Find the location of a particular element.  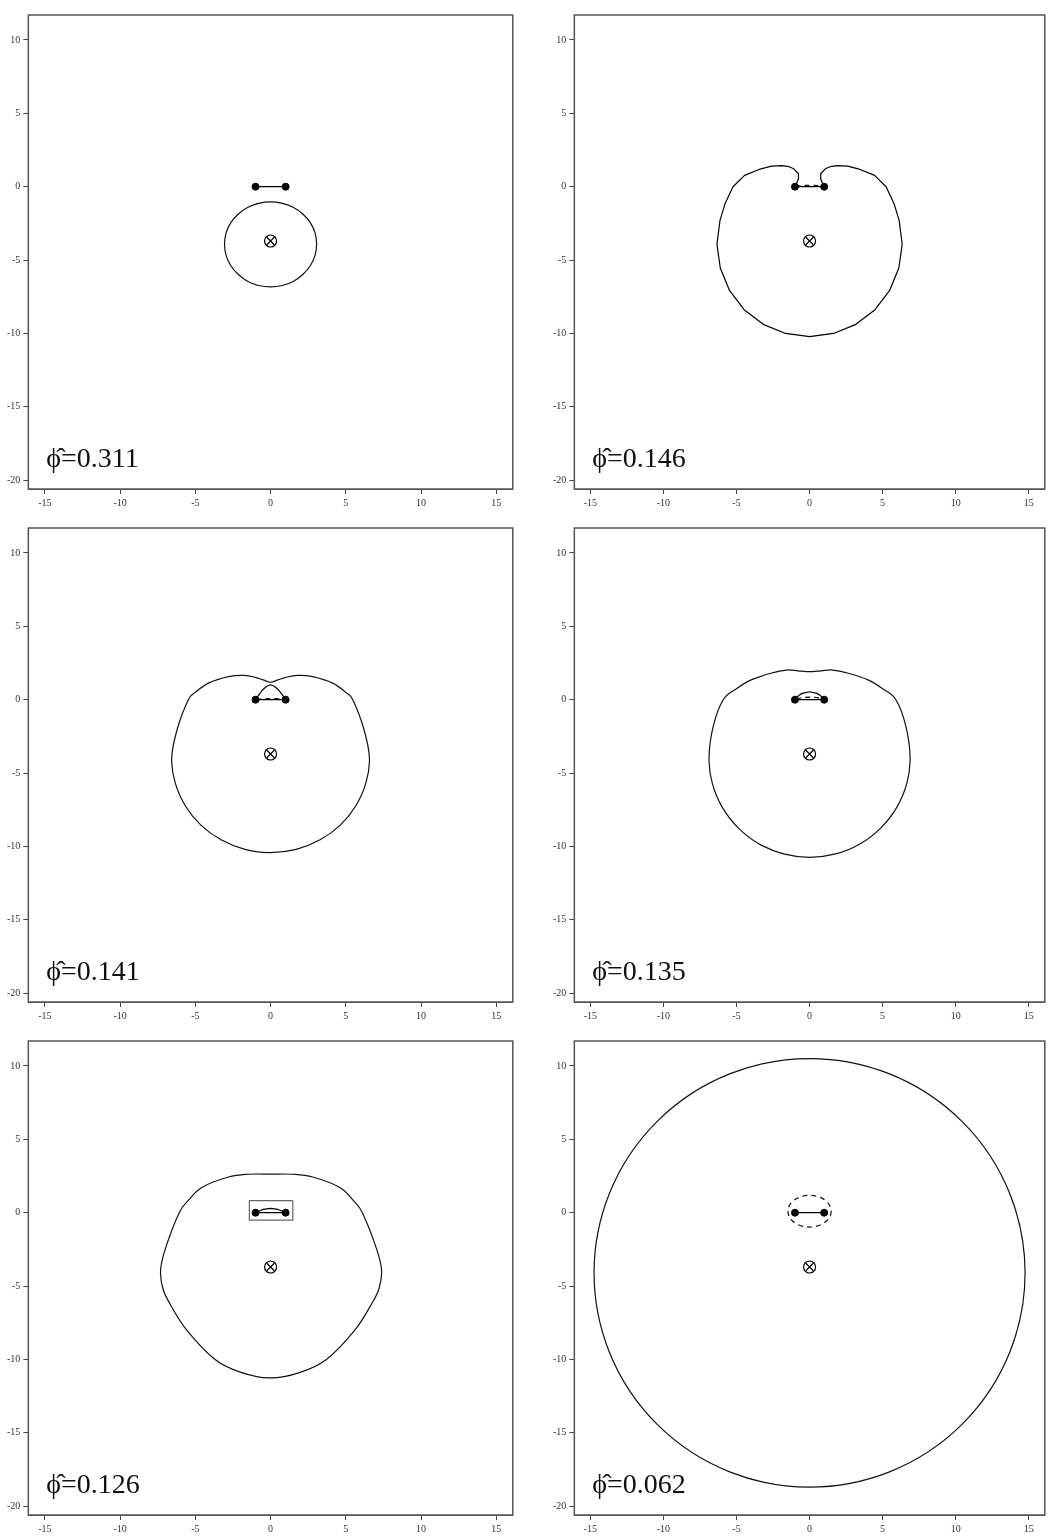

annotation: ϕ̂=0.126 is located at coordinates (93, 1483).